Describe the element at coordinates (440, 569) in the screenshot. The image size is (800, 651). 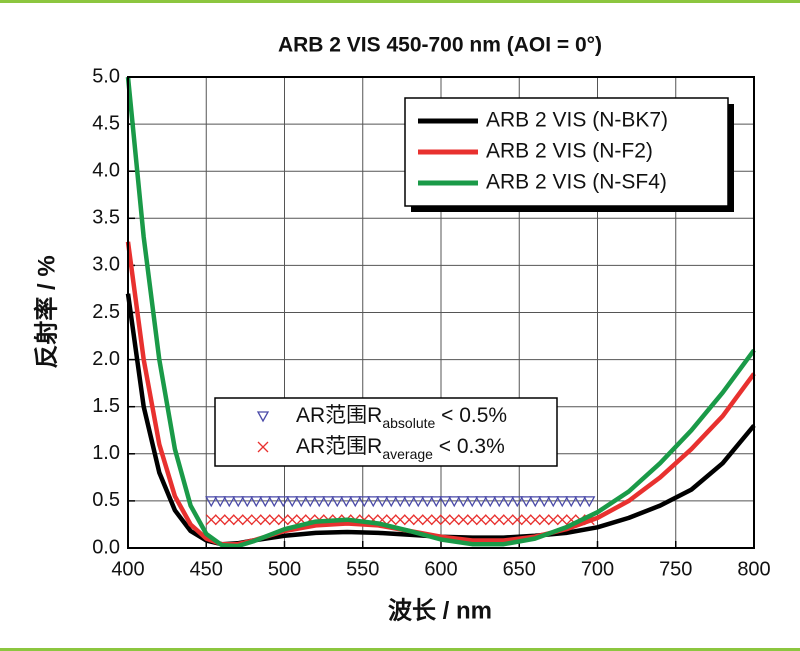
I see `x-tick-label: 600` at that location.